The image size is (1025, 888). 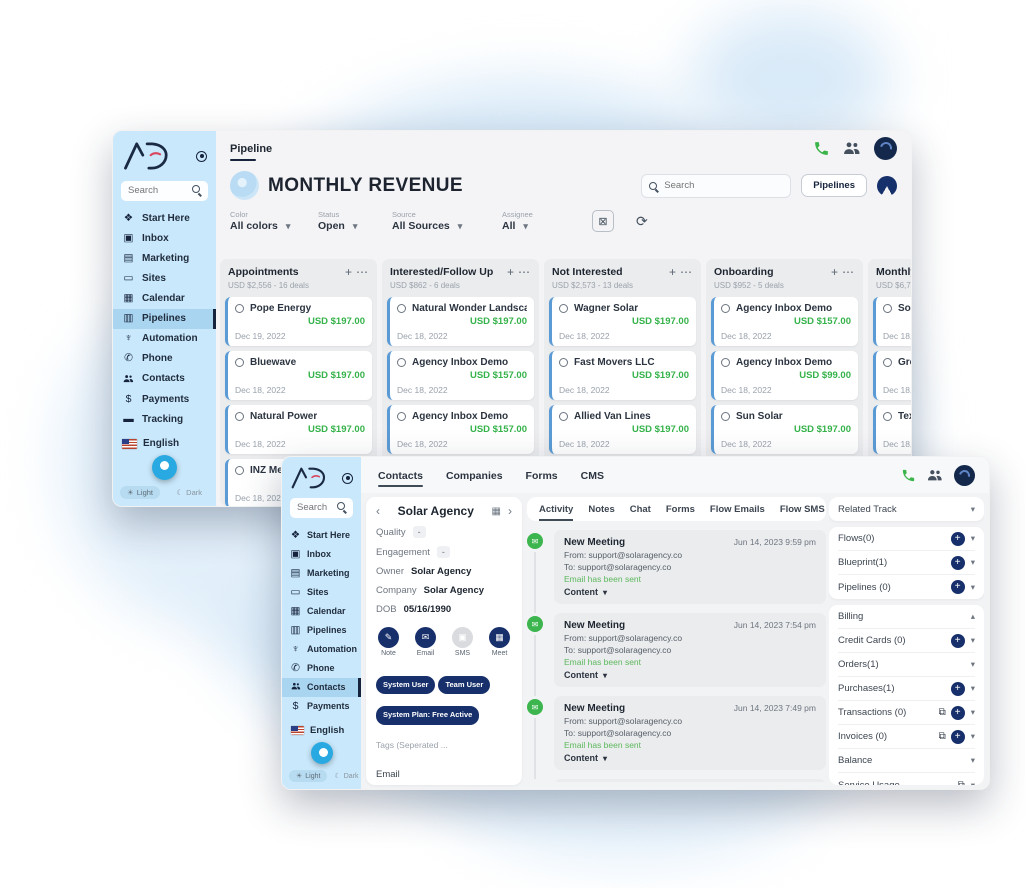 What do you see at coordinates (906, 563) in the screenshot?
I see `related-row-blueprint: Blueprint(1) + ▾` at bounding box center [906, 563].